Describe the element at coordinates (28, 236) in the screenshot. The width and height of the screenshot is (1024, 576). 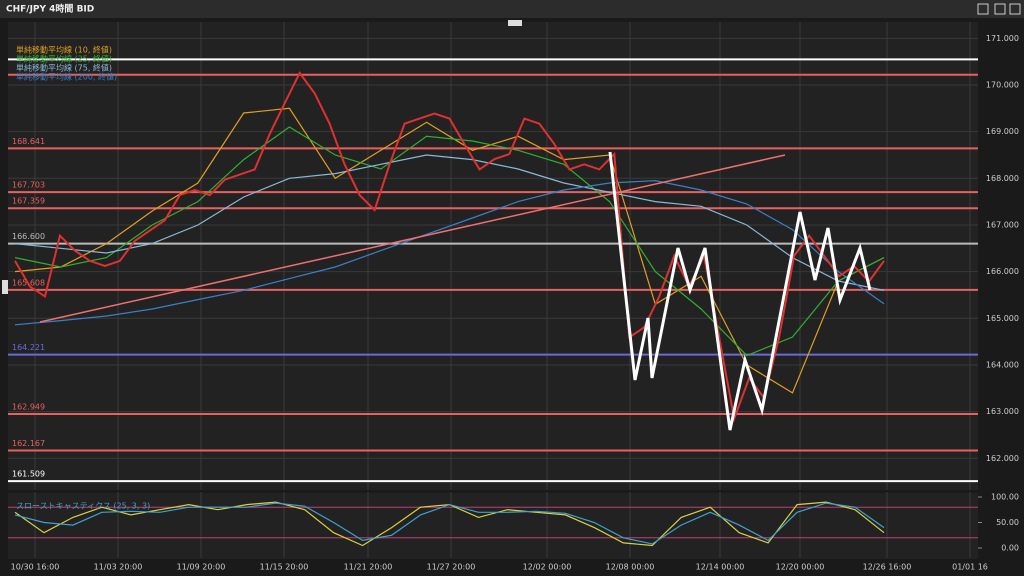
I see `level-label: 166.600` at that location.